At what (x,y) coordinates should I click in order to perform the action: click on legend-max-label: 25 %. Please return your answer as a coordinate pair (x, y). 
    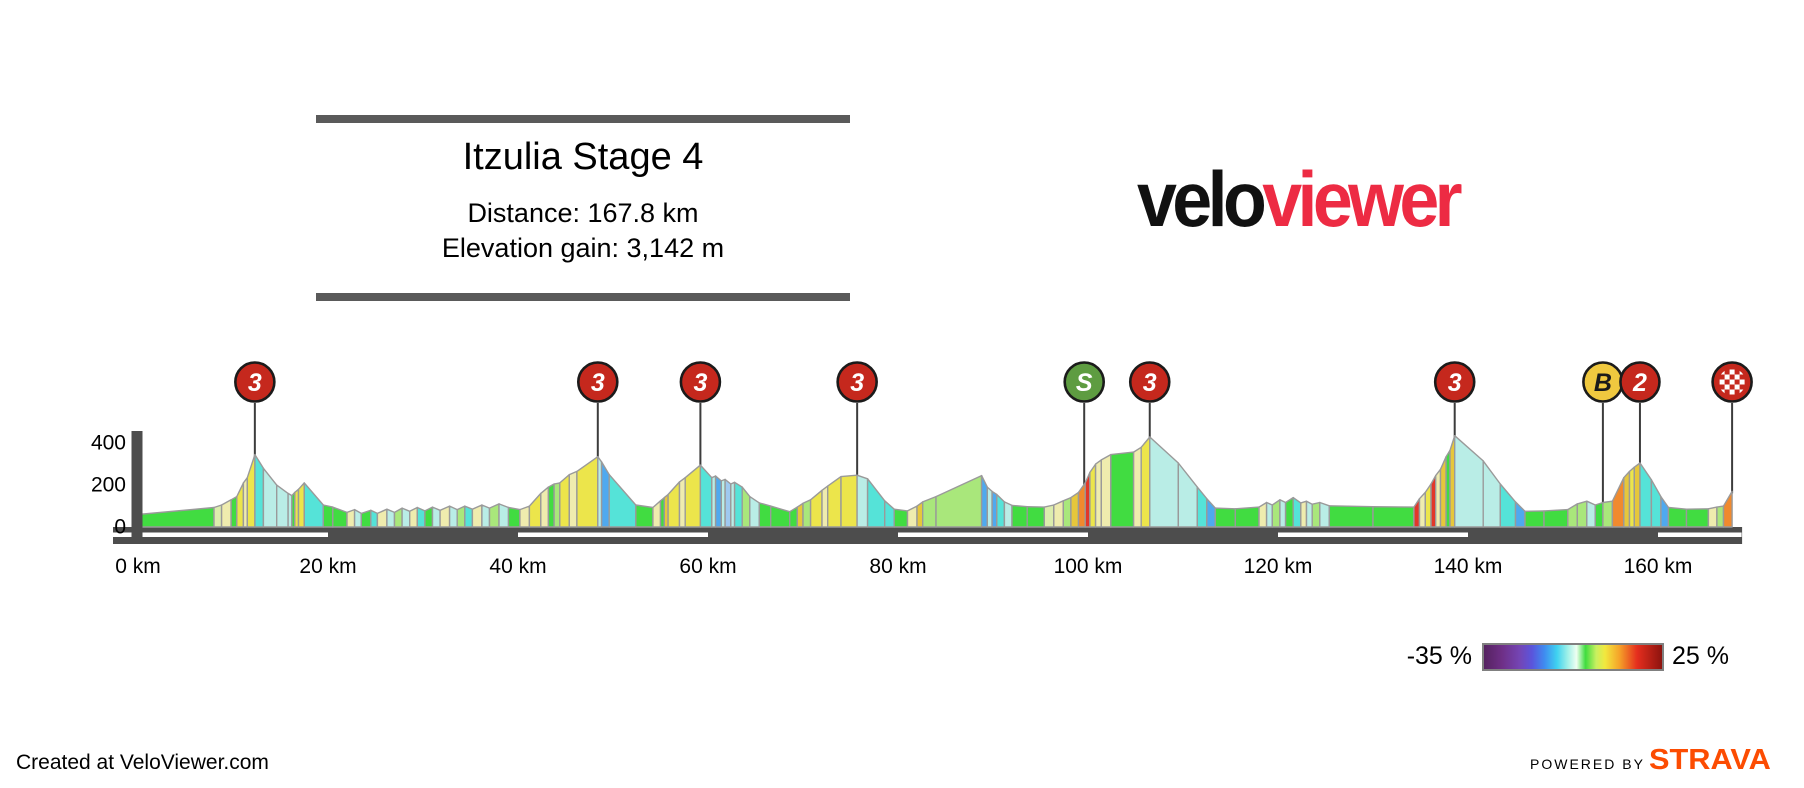
    Looking at the image, I should click on (1700, 656).